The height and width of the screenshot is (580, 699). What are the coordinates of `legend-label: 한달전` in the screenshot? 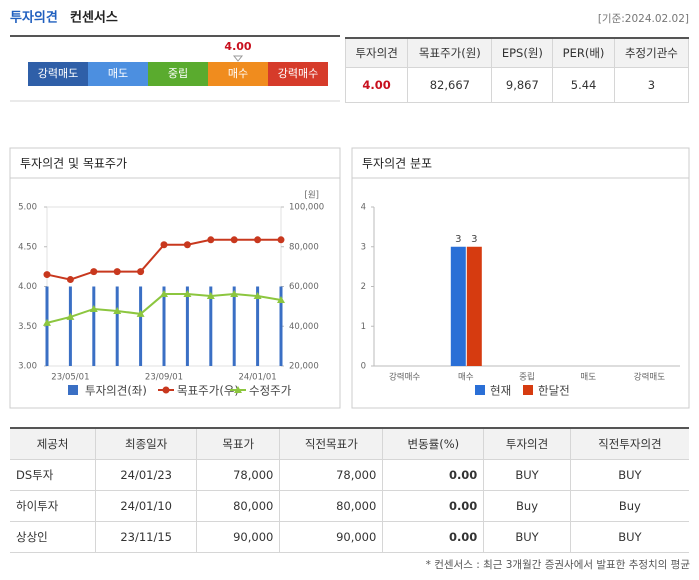 It's located at (554, 391).